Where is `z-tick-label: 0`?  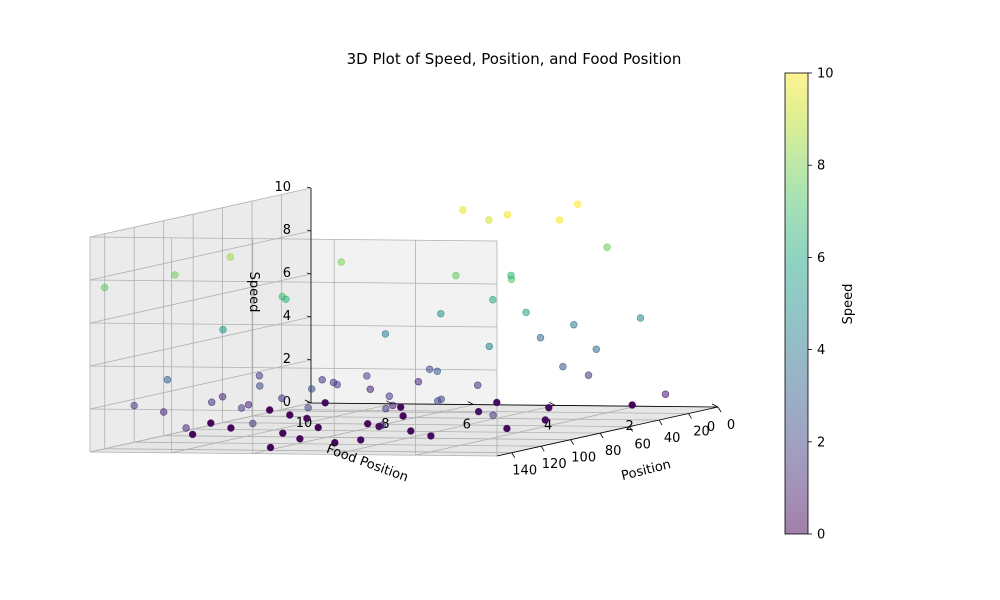
z-tick-label: 0 is located at coordinates (287, 402).